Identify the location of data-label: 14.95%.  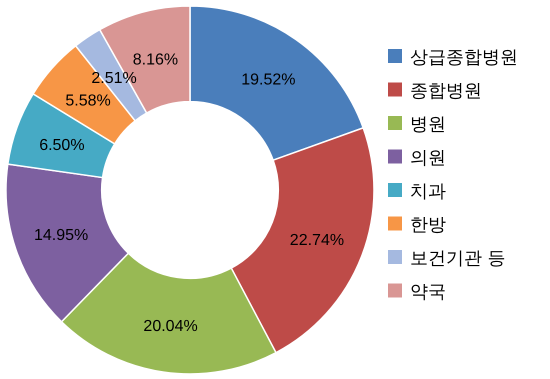
(61, 235).